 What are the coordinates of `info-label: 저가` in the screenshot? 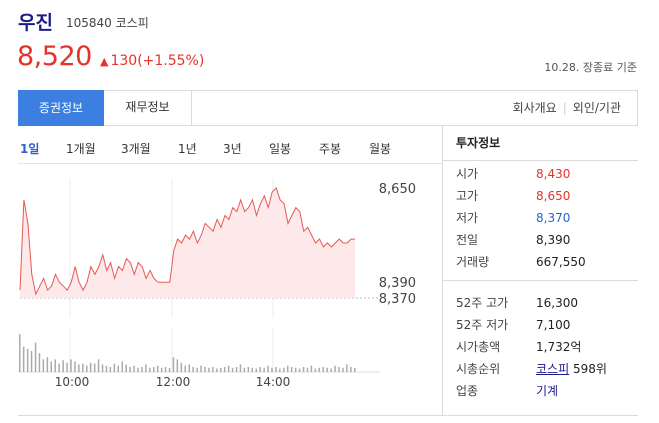 It's located at (467, 218).